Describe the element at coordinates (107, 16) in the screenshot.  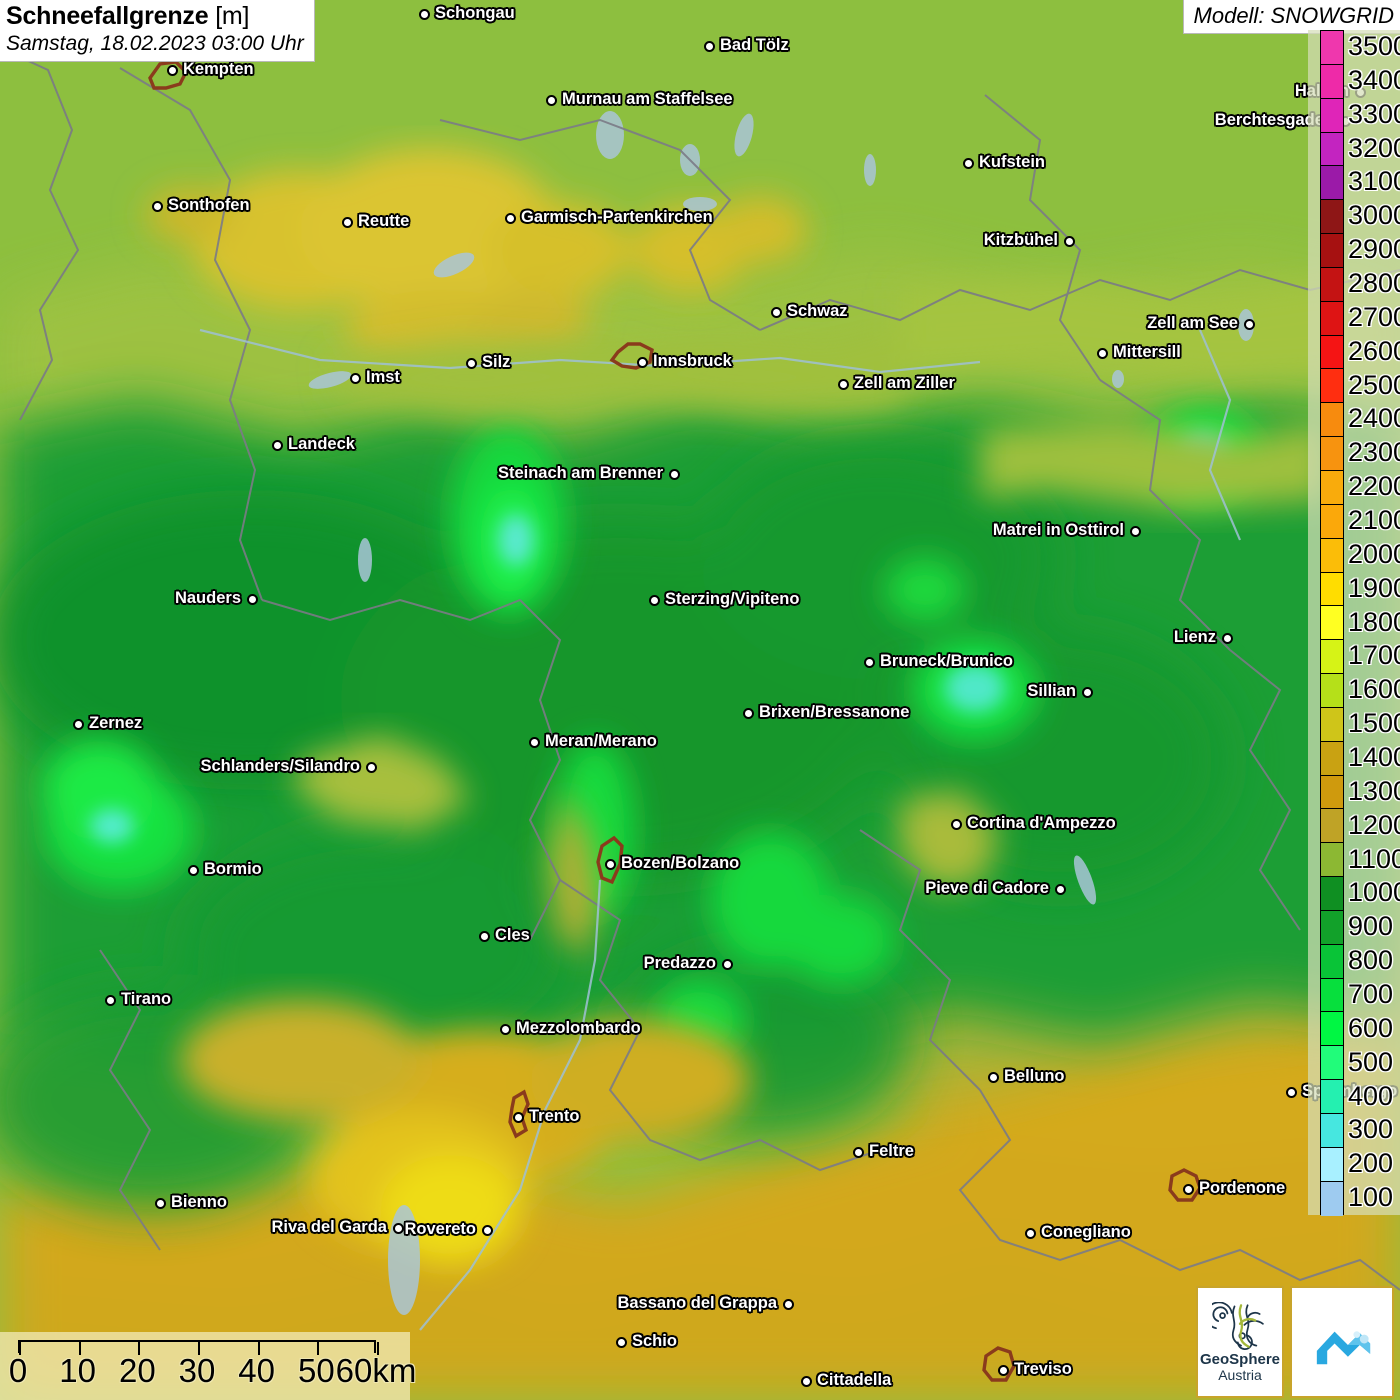
I see `title-main-text: Schneefallgrenze` at that location.